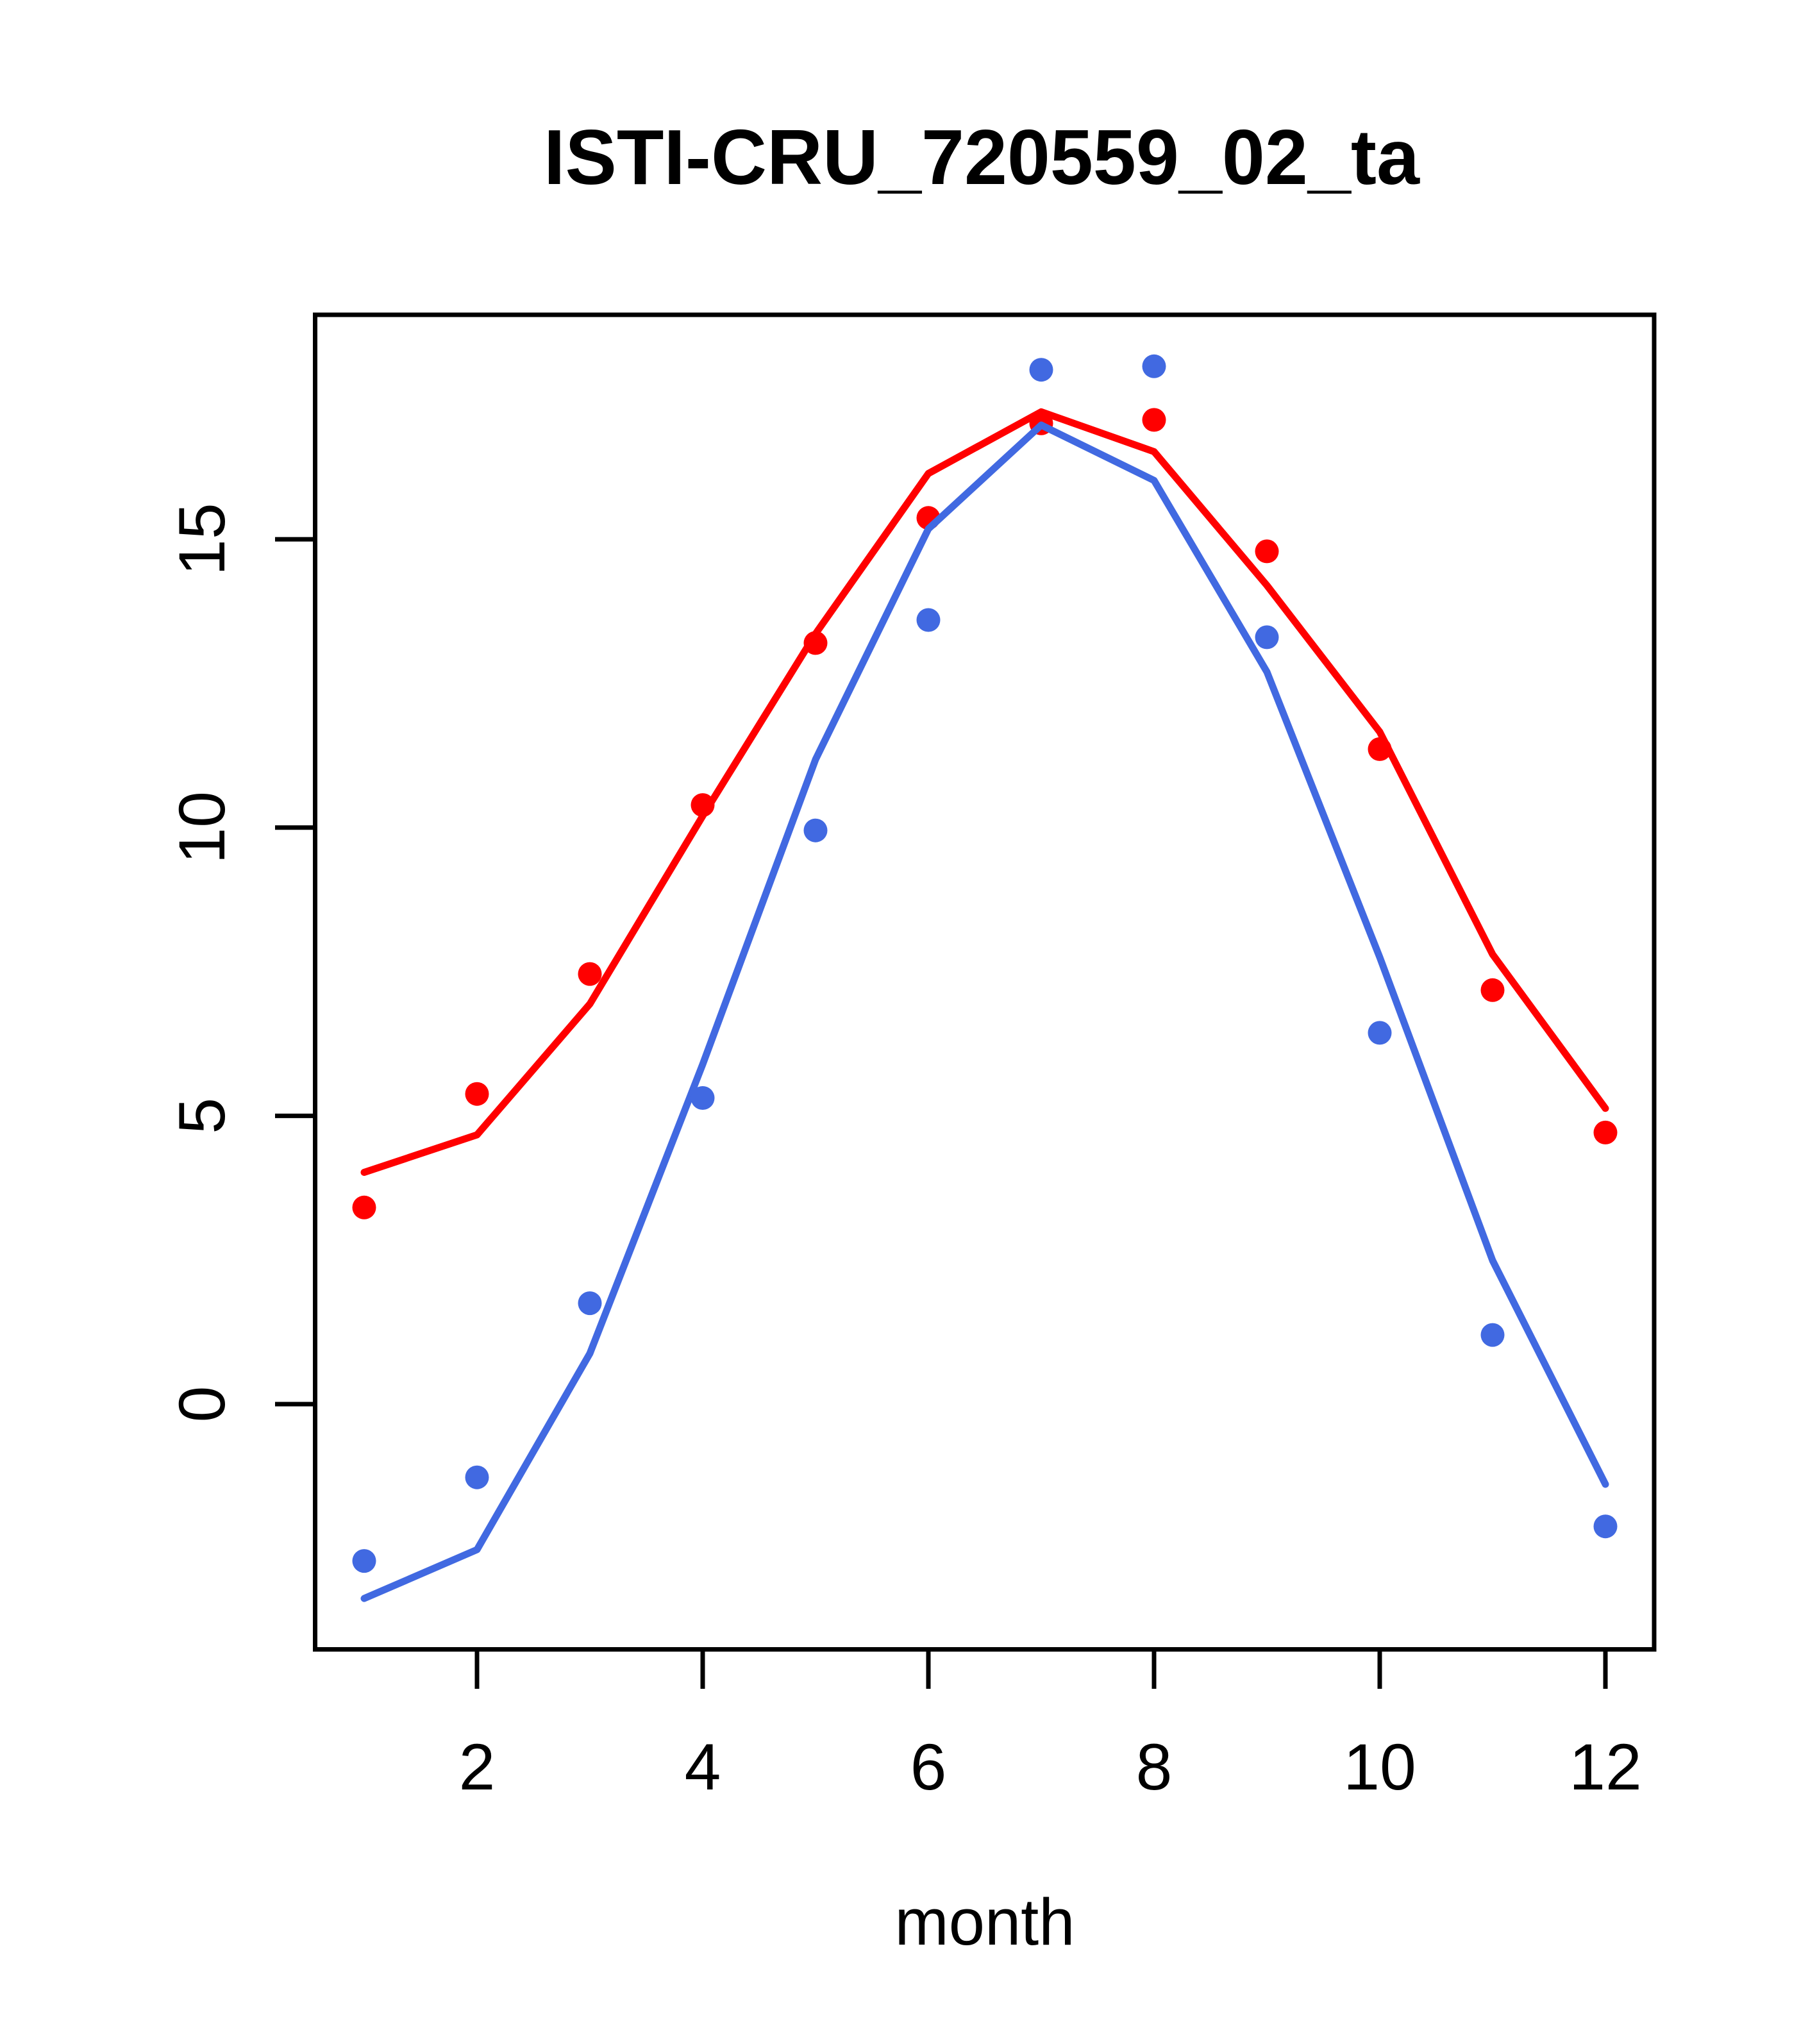  I want to click on svg-text: 8, so click(1154, 1767).